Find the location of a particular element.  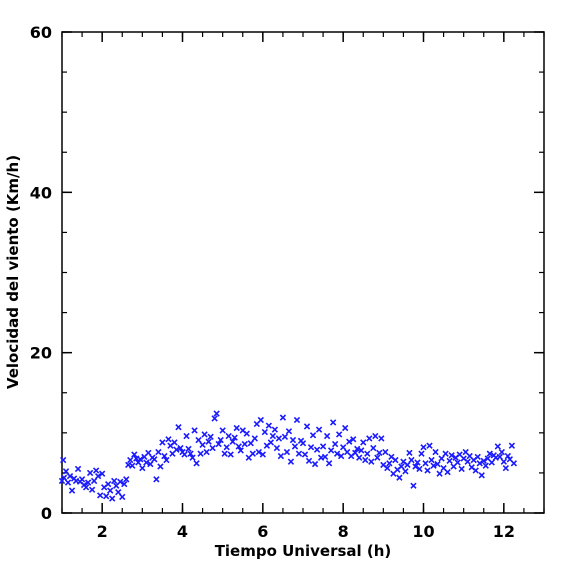

x-tick-label: 4 is located at coordinates (182, 531).